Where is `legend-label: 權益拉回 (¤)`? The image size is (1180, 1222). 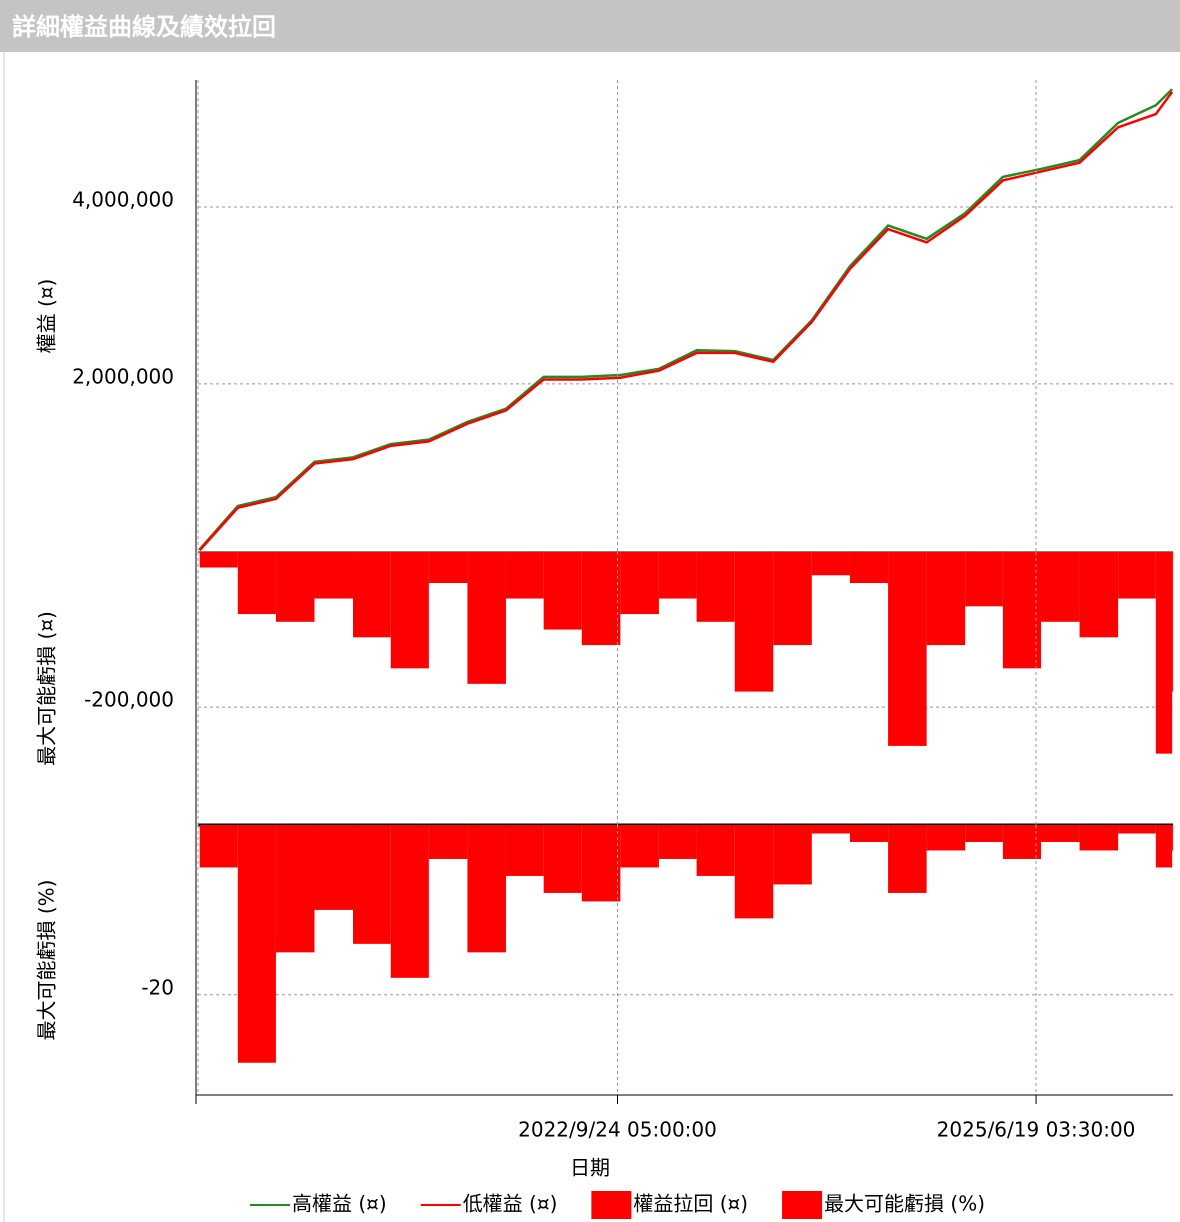
legend-label: 權益拉回 (¤) is located at coordinates (690, 1204).